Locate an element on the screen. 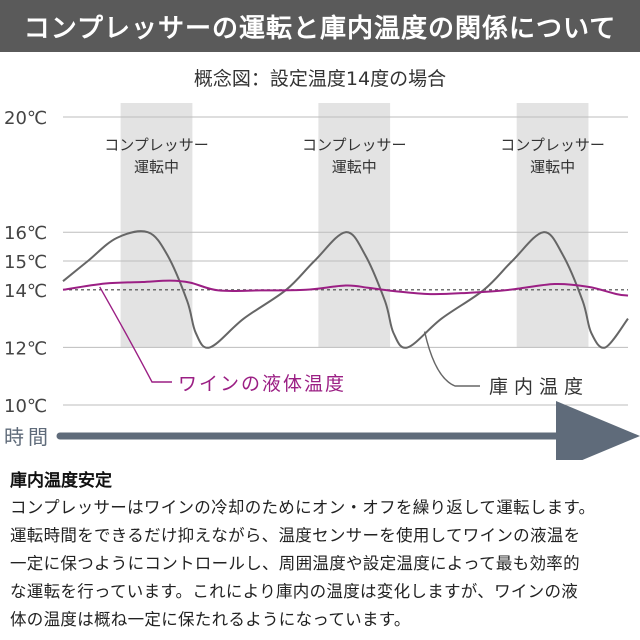  y-tick-label: 14℃ is located at coordinates (25, 291).